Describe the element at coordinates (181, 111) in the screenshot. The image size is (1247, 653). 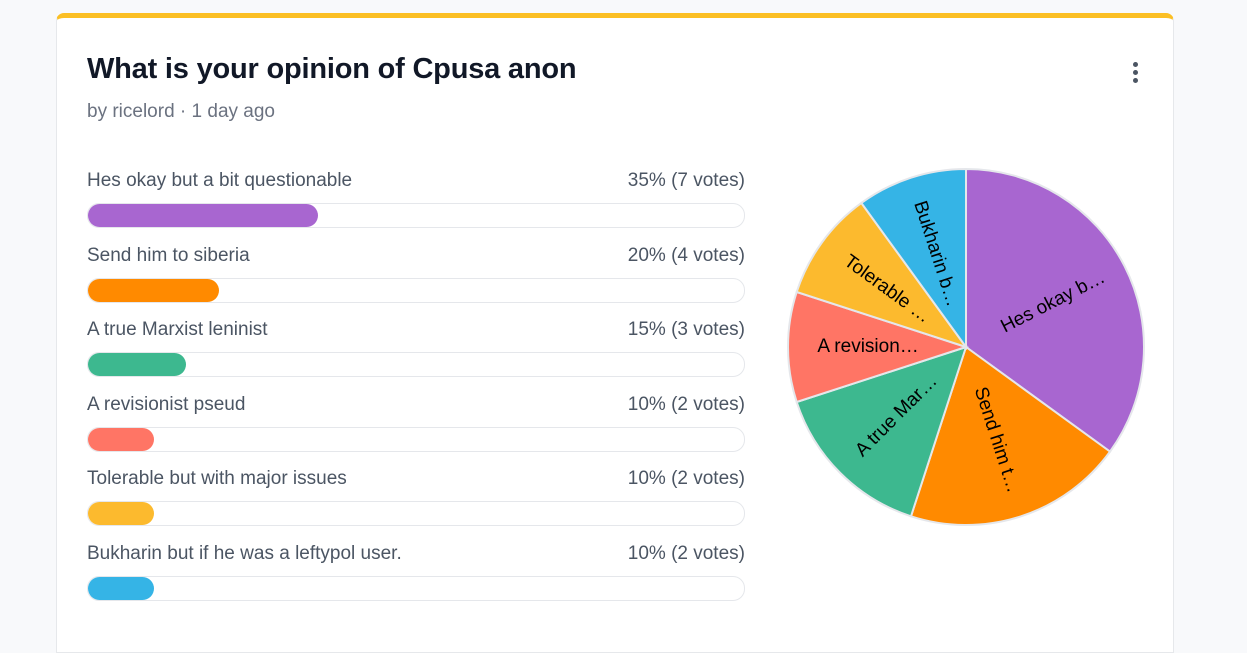
I see `poll-meta: by ricelord · 1 day ago` at that location.